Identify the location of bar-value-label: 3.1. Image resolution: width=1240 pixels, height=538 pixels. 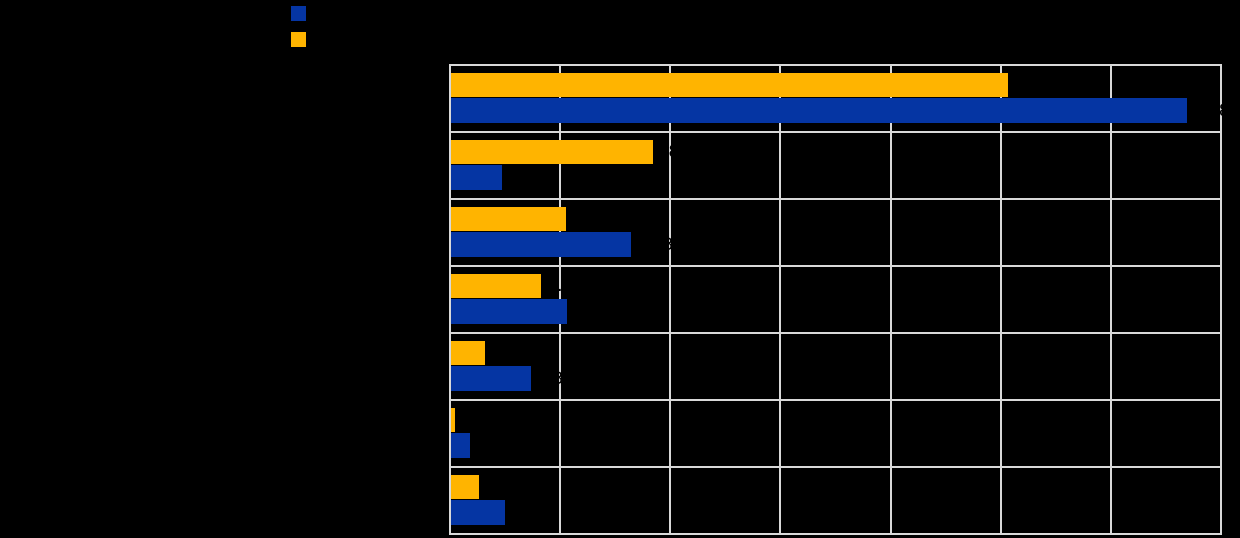
(504, 353).